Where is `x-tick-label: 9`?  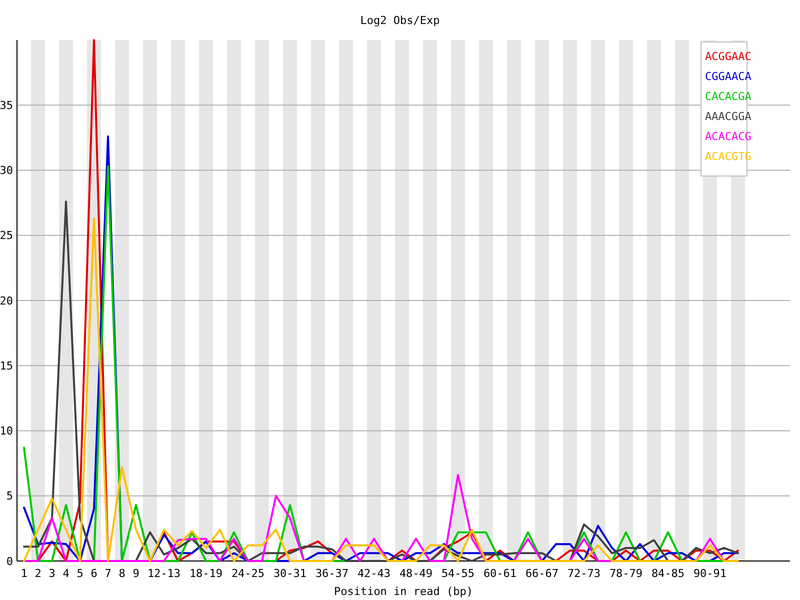
x-tick-label: 9 is located at coordinates (136, 573).